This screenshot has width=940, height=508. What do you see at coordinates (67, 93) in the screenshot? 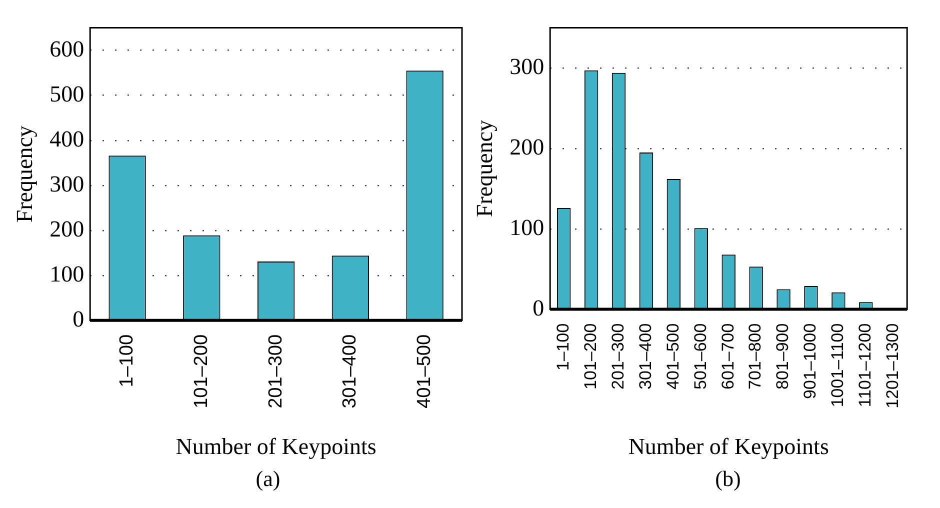
I see `y-tick-label: 500` at bounding box center [67, 93].